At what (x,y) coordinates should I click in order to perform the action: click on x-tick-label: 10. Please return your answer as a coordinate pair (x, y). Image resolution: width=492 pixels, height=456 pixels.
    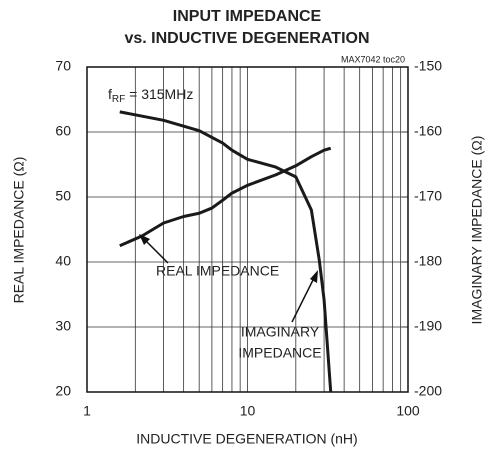
    Looking at the image, I should click on (248, 411).